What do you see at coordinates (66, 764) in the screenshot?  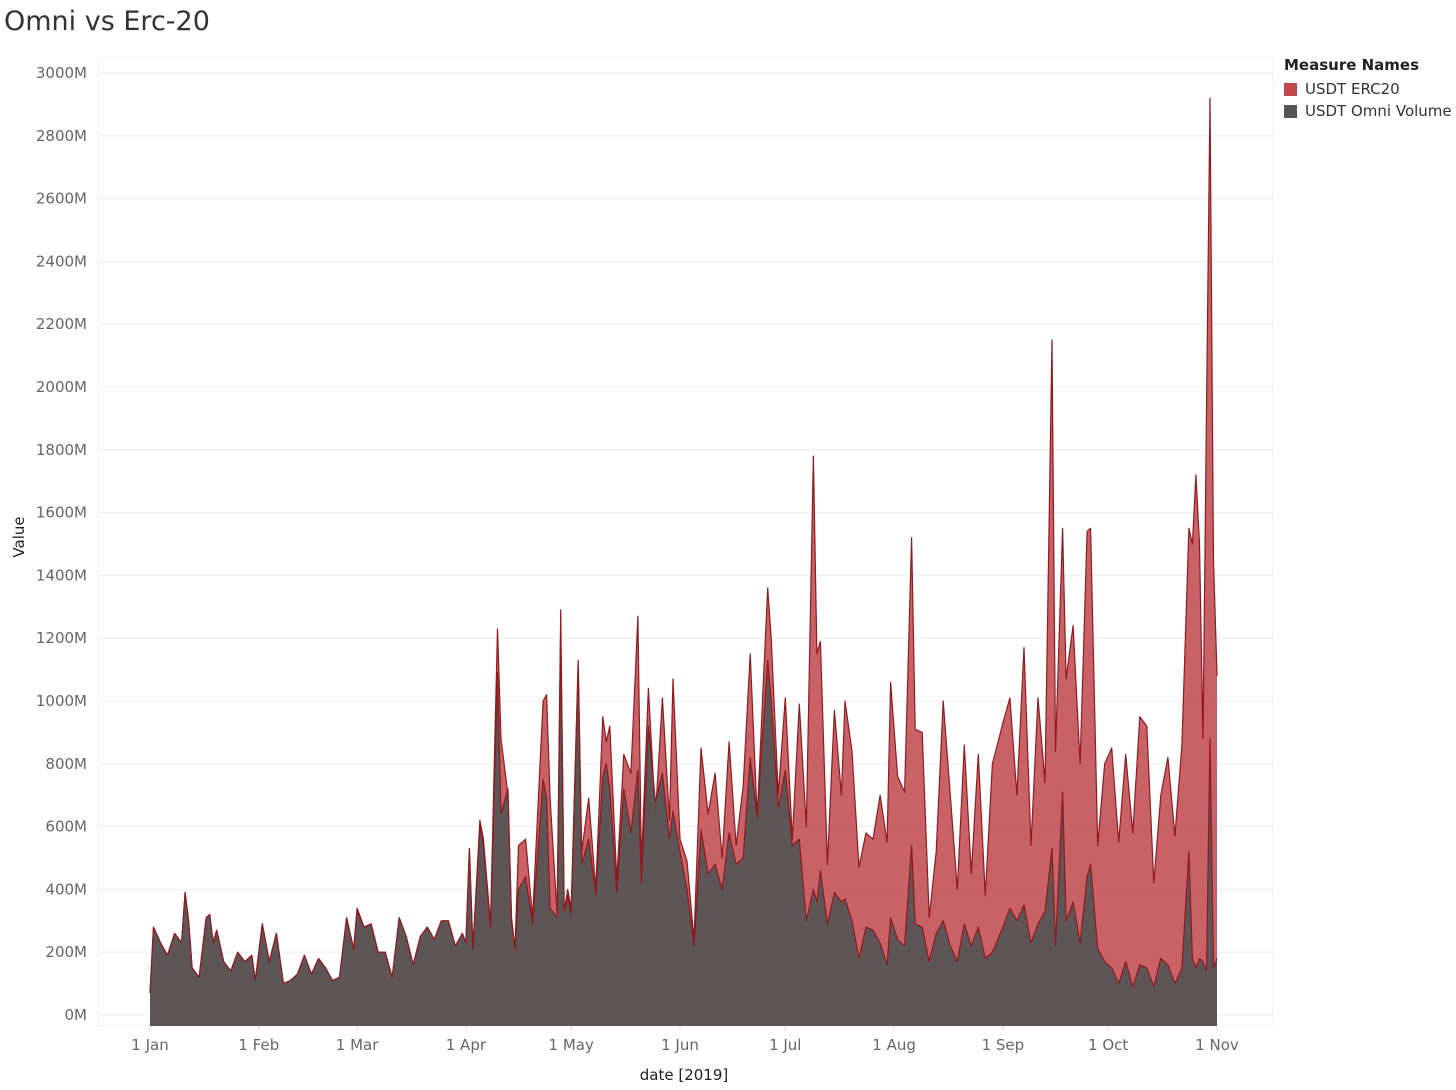 I see `y-tick-label: 800M` at bounding box center [66, 764].